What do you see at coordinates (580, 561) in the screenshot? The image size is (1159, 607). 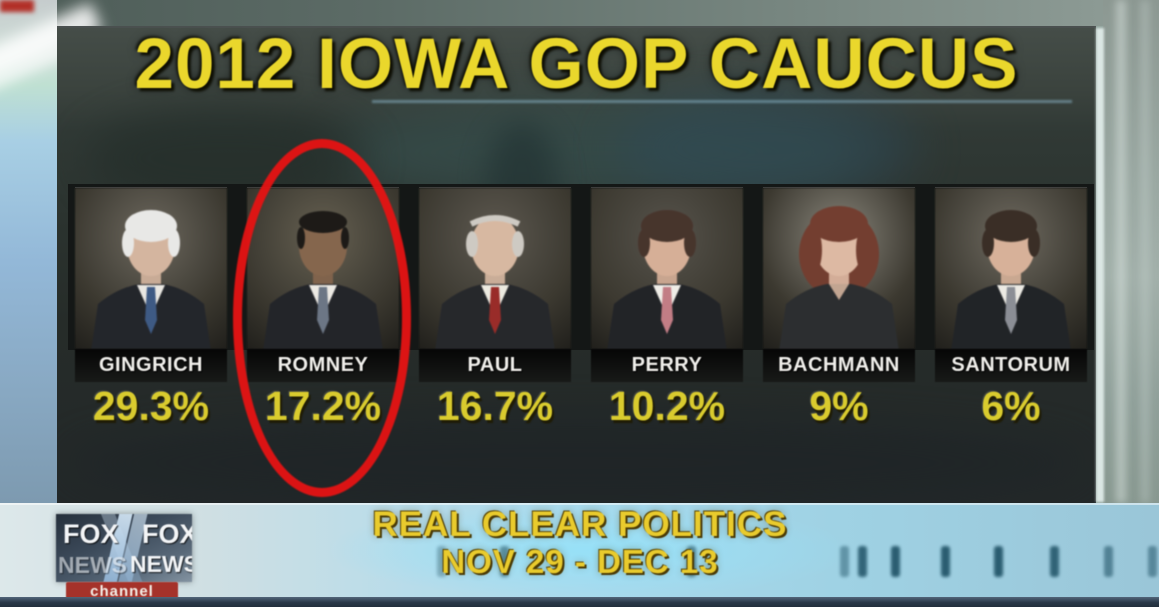 I see `poll-date-range: NOV 29 - DEC 13` at bounding box center [580, 561].